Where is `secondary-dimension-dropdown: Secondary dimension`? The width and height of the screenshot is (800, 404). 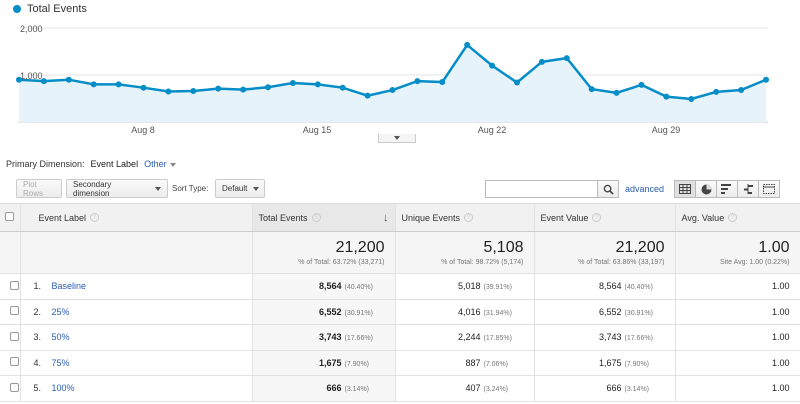 secondary-dimension-dropdown: Secondary dimension is located at coordinates (117, 188).